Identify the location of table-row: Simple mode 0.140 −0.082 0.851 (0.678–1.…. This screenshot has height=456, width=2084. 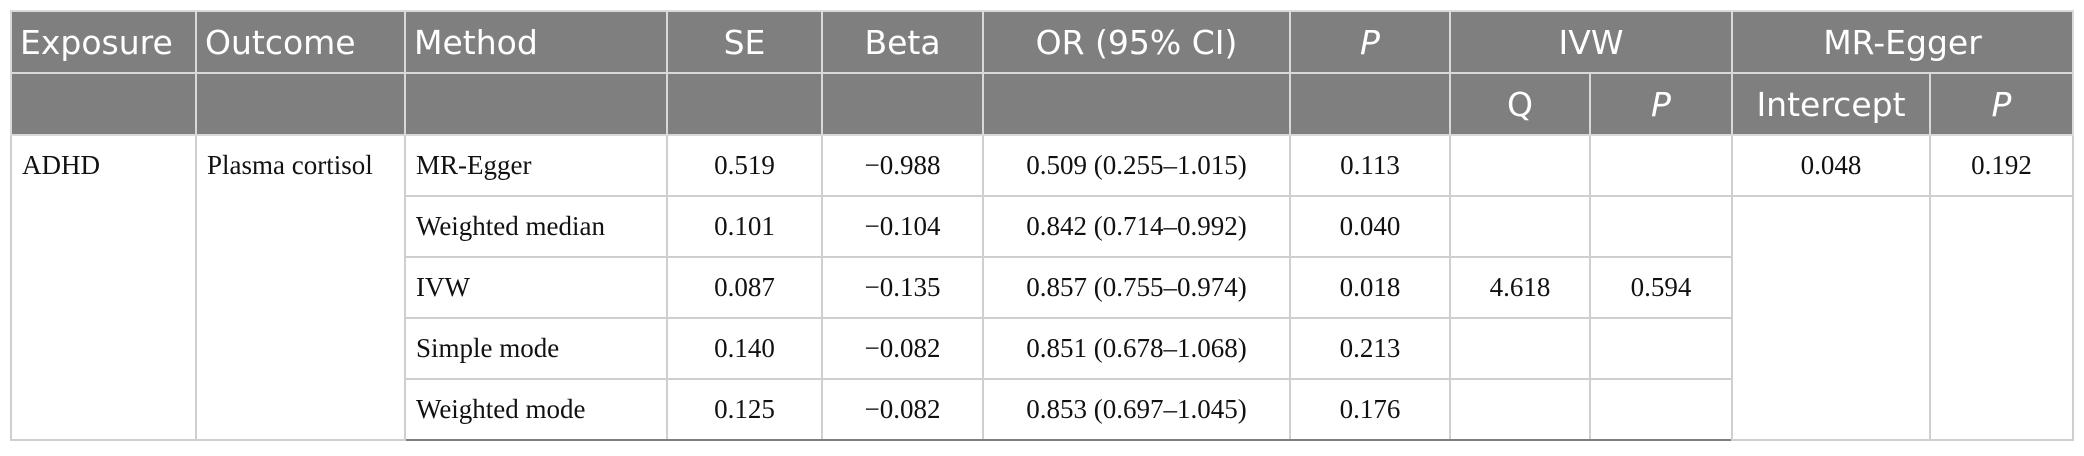
(1042, 348).